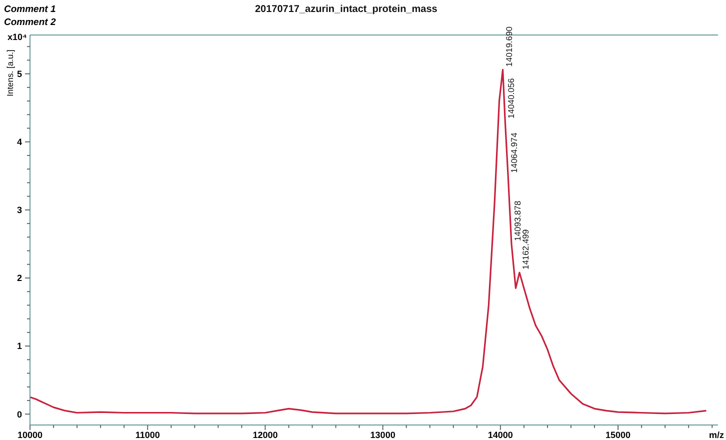 This screenshot has width=726, height=440. Describe the element at coordinates (30, 9) in the screenshot. I see `text: Comment 1` at that location.